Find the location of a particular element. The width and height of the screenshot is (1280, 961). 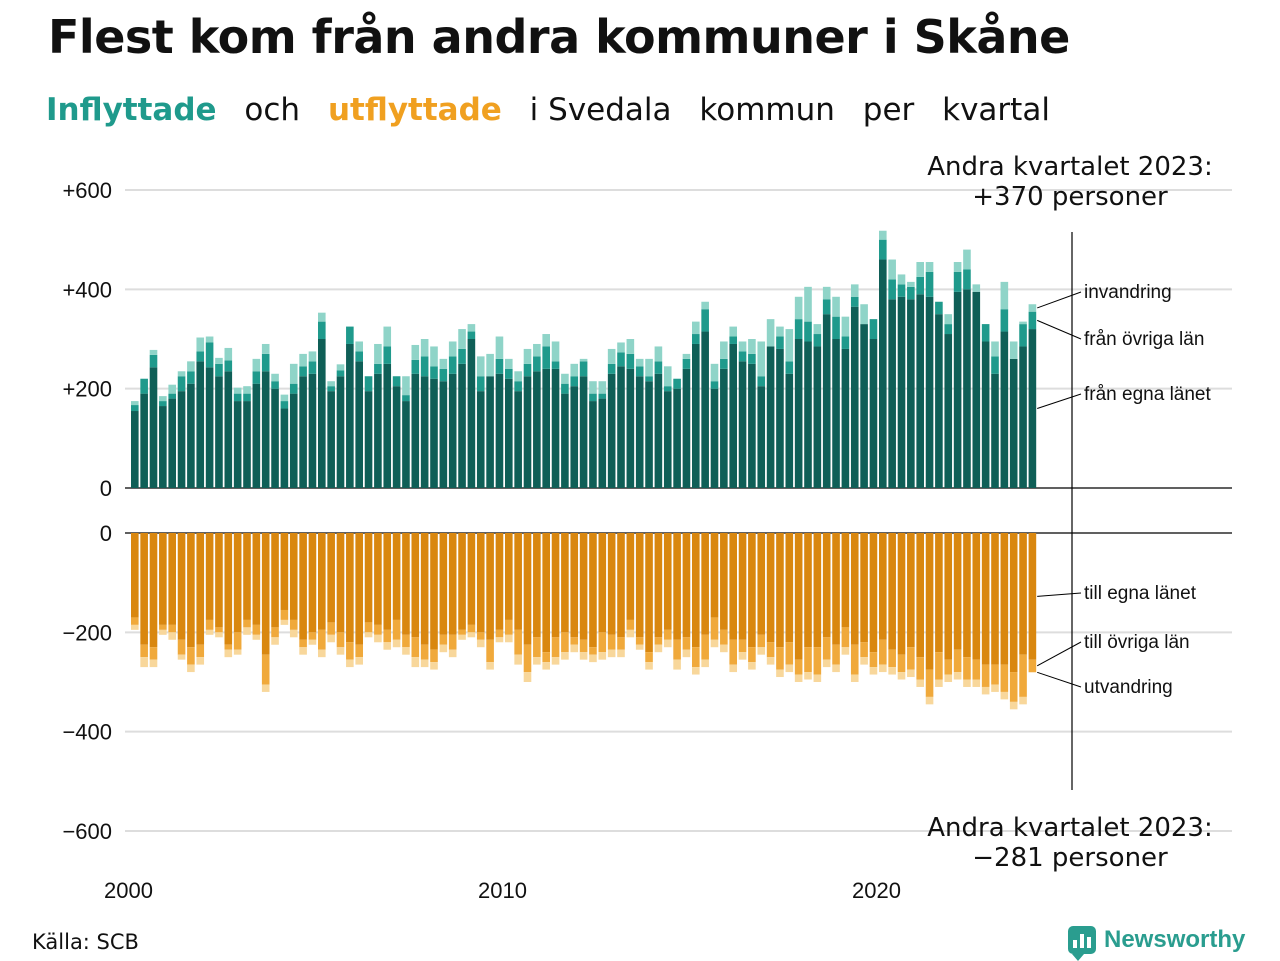

newsworthy-logo: Newsworthy is located at coordinates (1156, 940).